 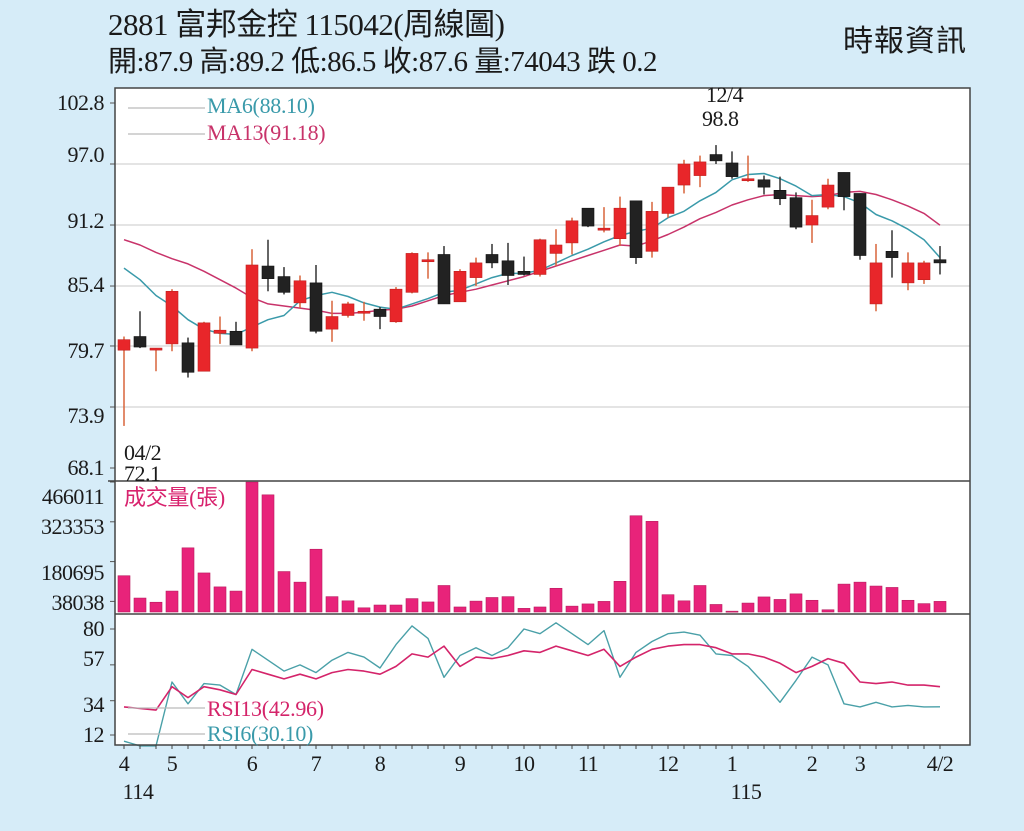 What do you see at coordinates (73, 496) in the screenshot?
I see `volume-tick-label: 466011` at bounding box center [73, 496].